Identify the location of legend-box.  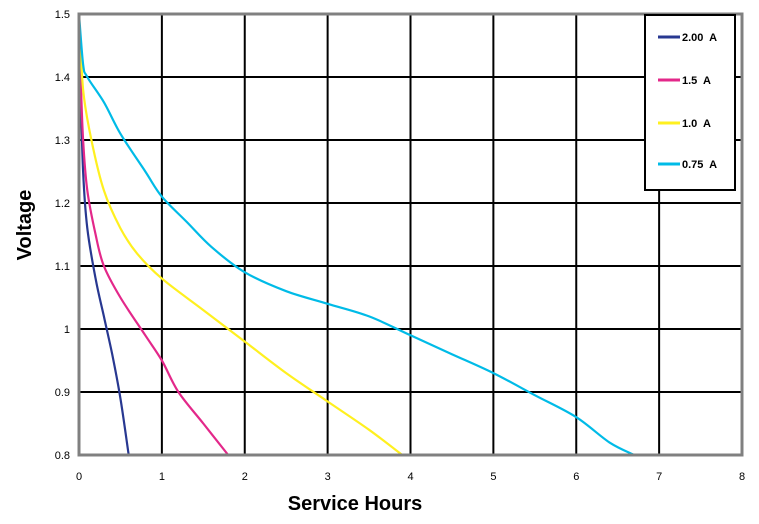
(690, 102).